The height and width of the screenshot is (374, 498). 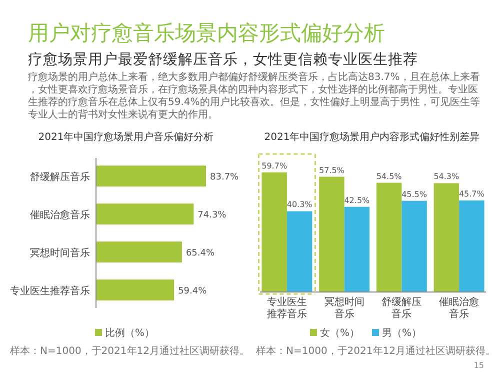 What do you see at coordinates (275, 165) in the screenshot?
I see `data-label: 59.7%` at bounding box center [275, 165].